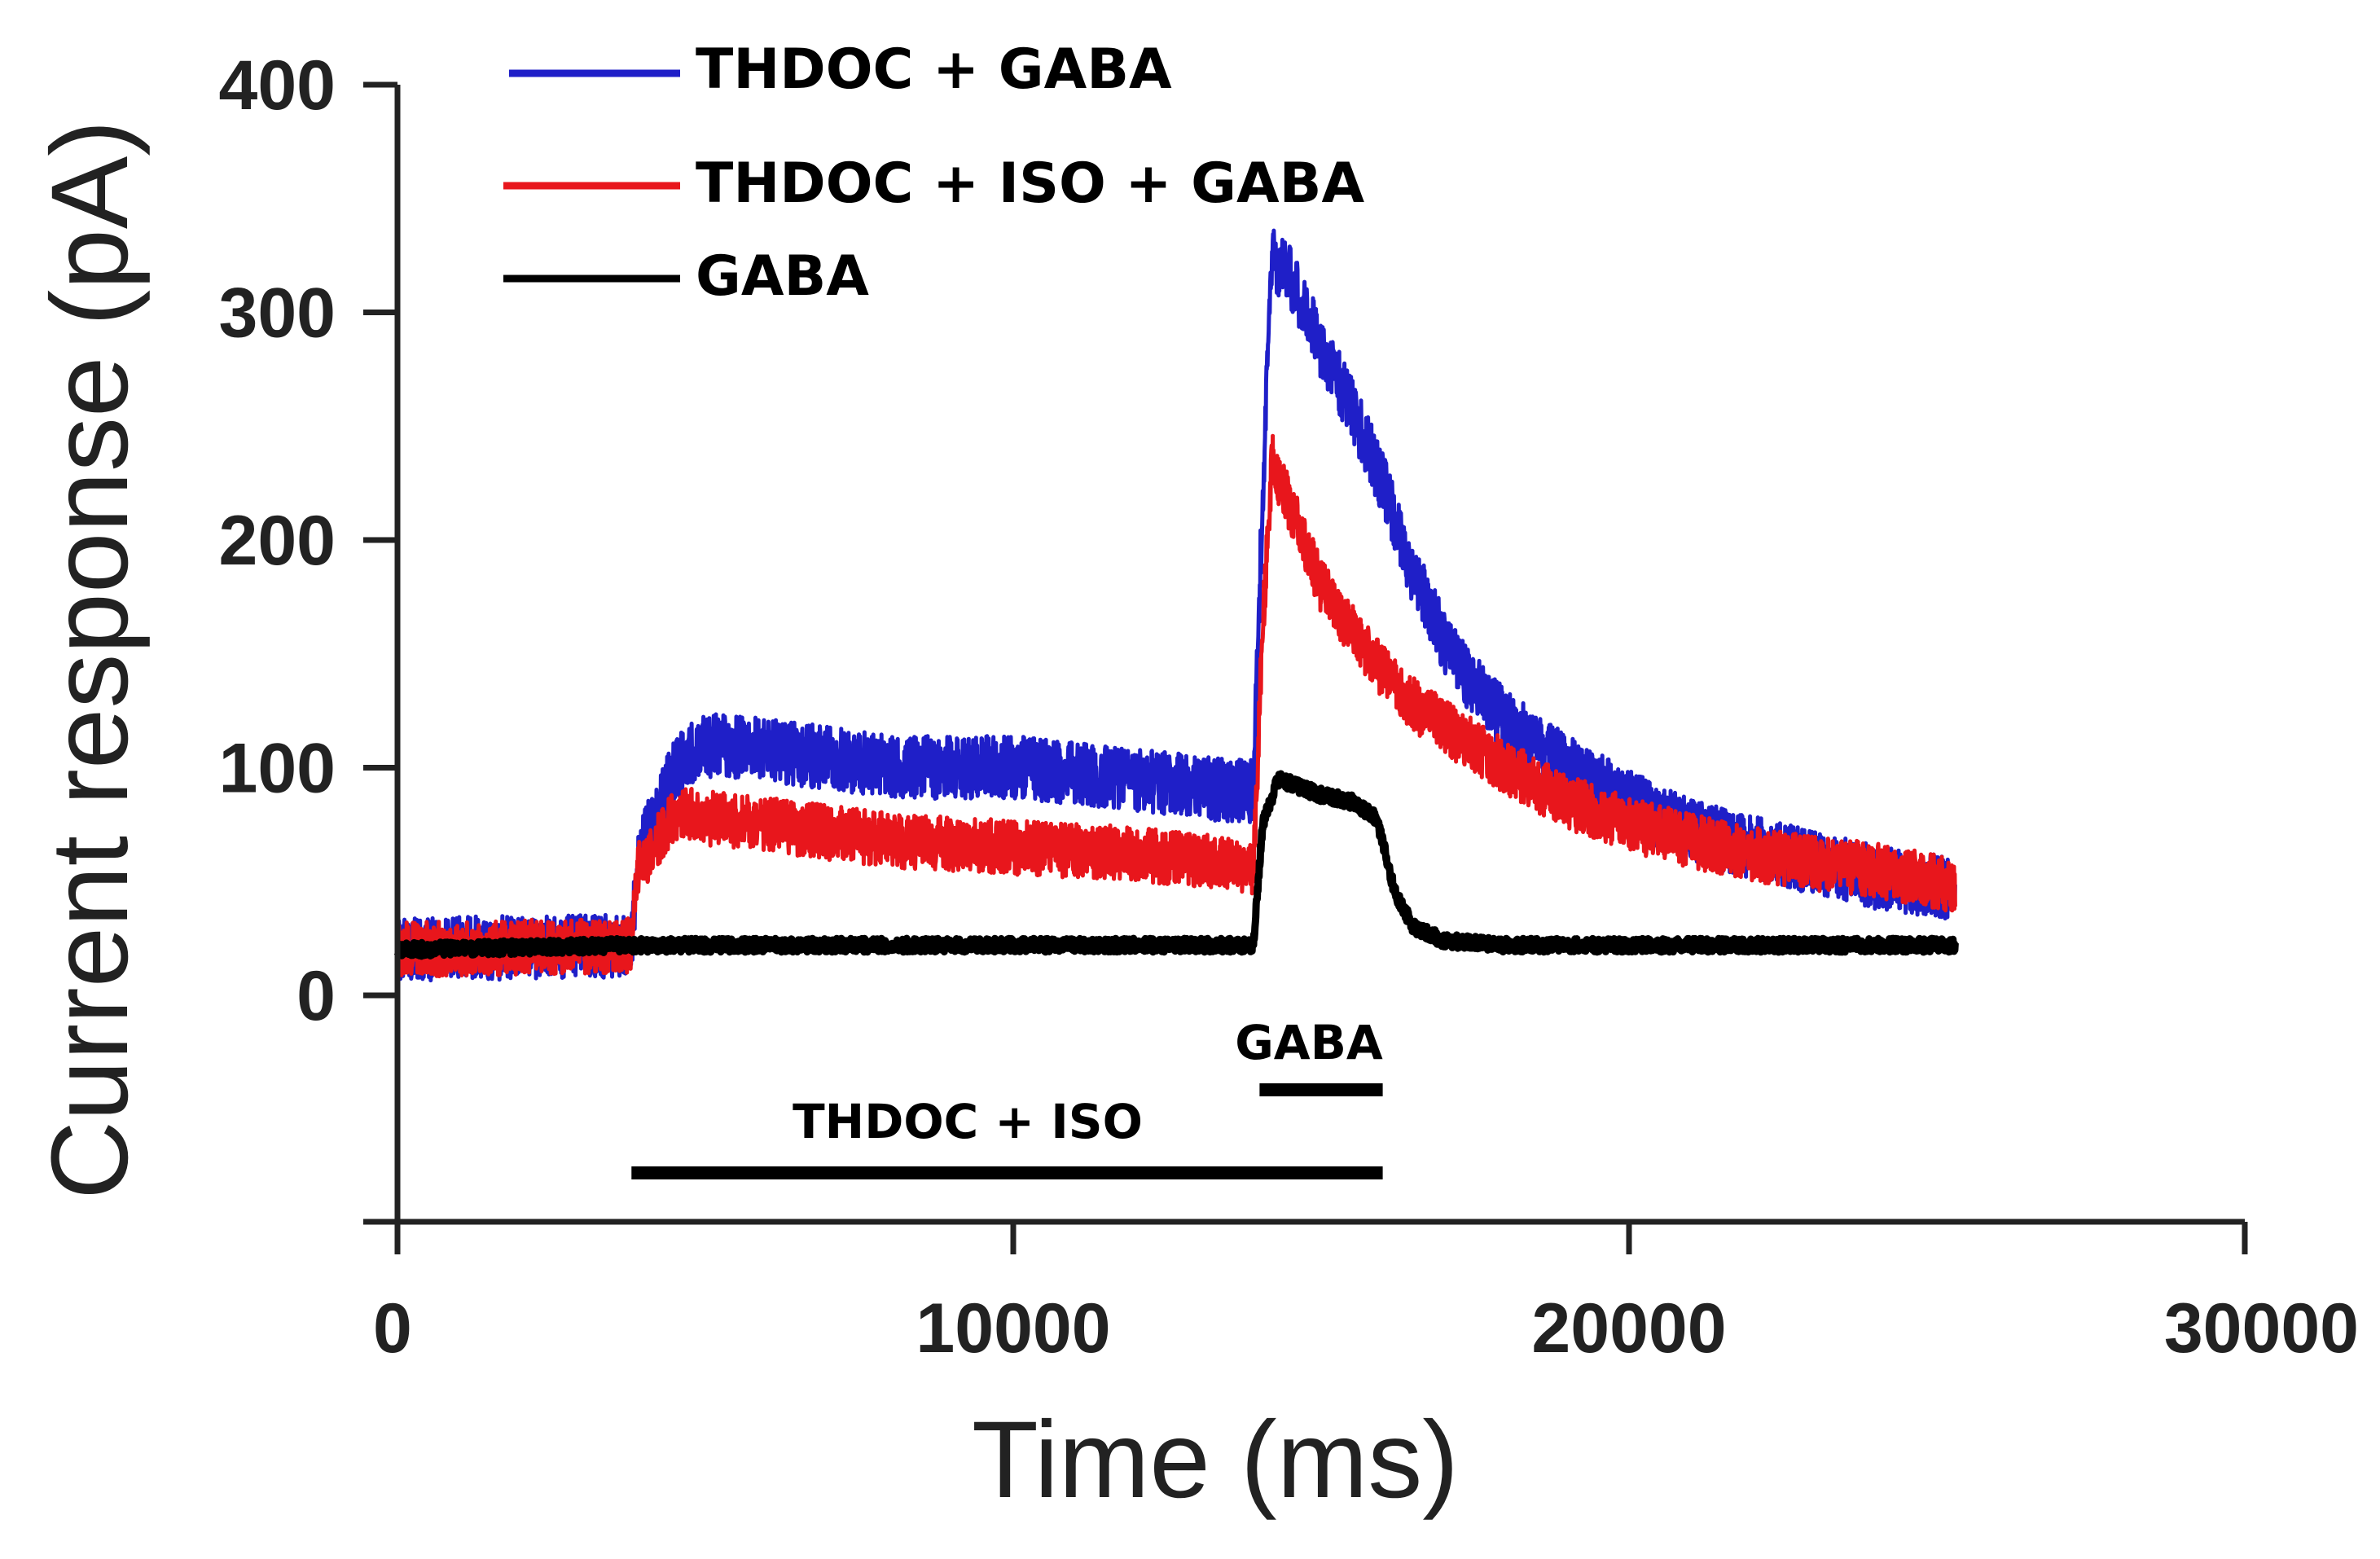 This screenshot has height=1559, width=2380. What do you see at coordinates (1216, 1460) in the screenshot?
I see `x-axis-title: Time (ms)` at bounding box center [1216, 1460].